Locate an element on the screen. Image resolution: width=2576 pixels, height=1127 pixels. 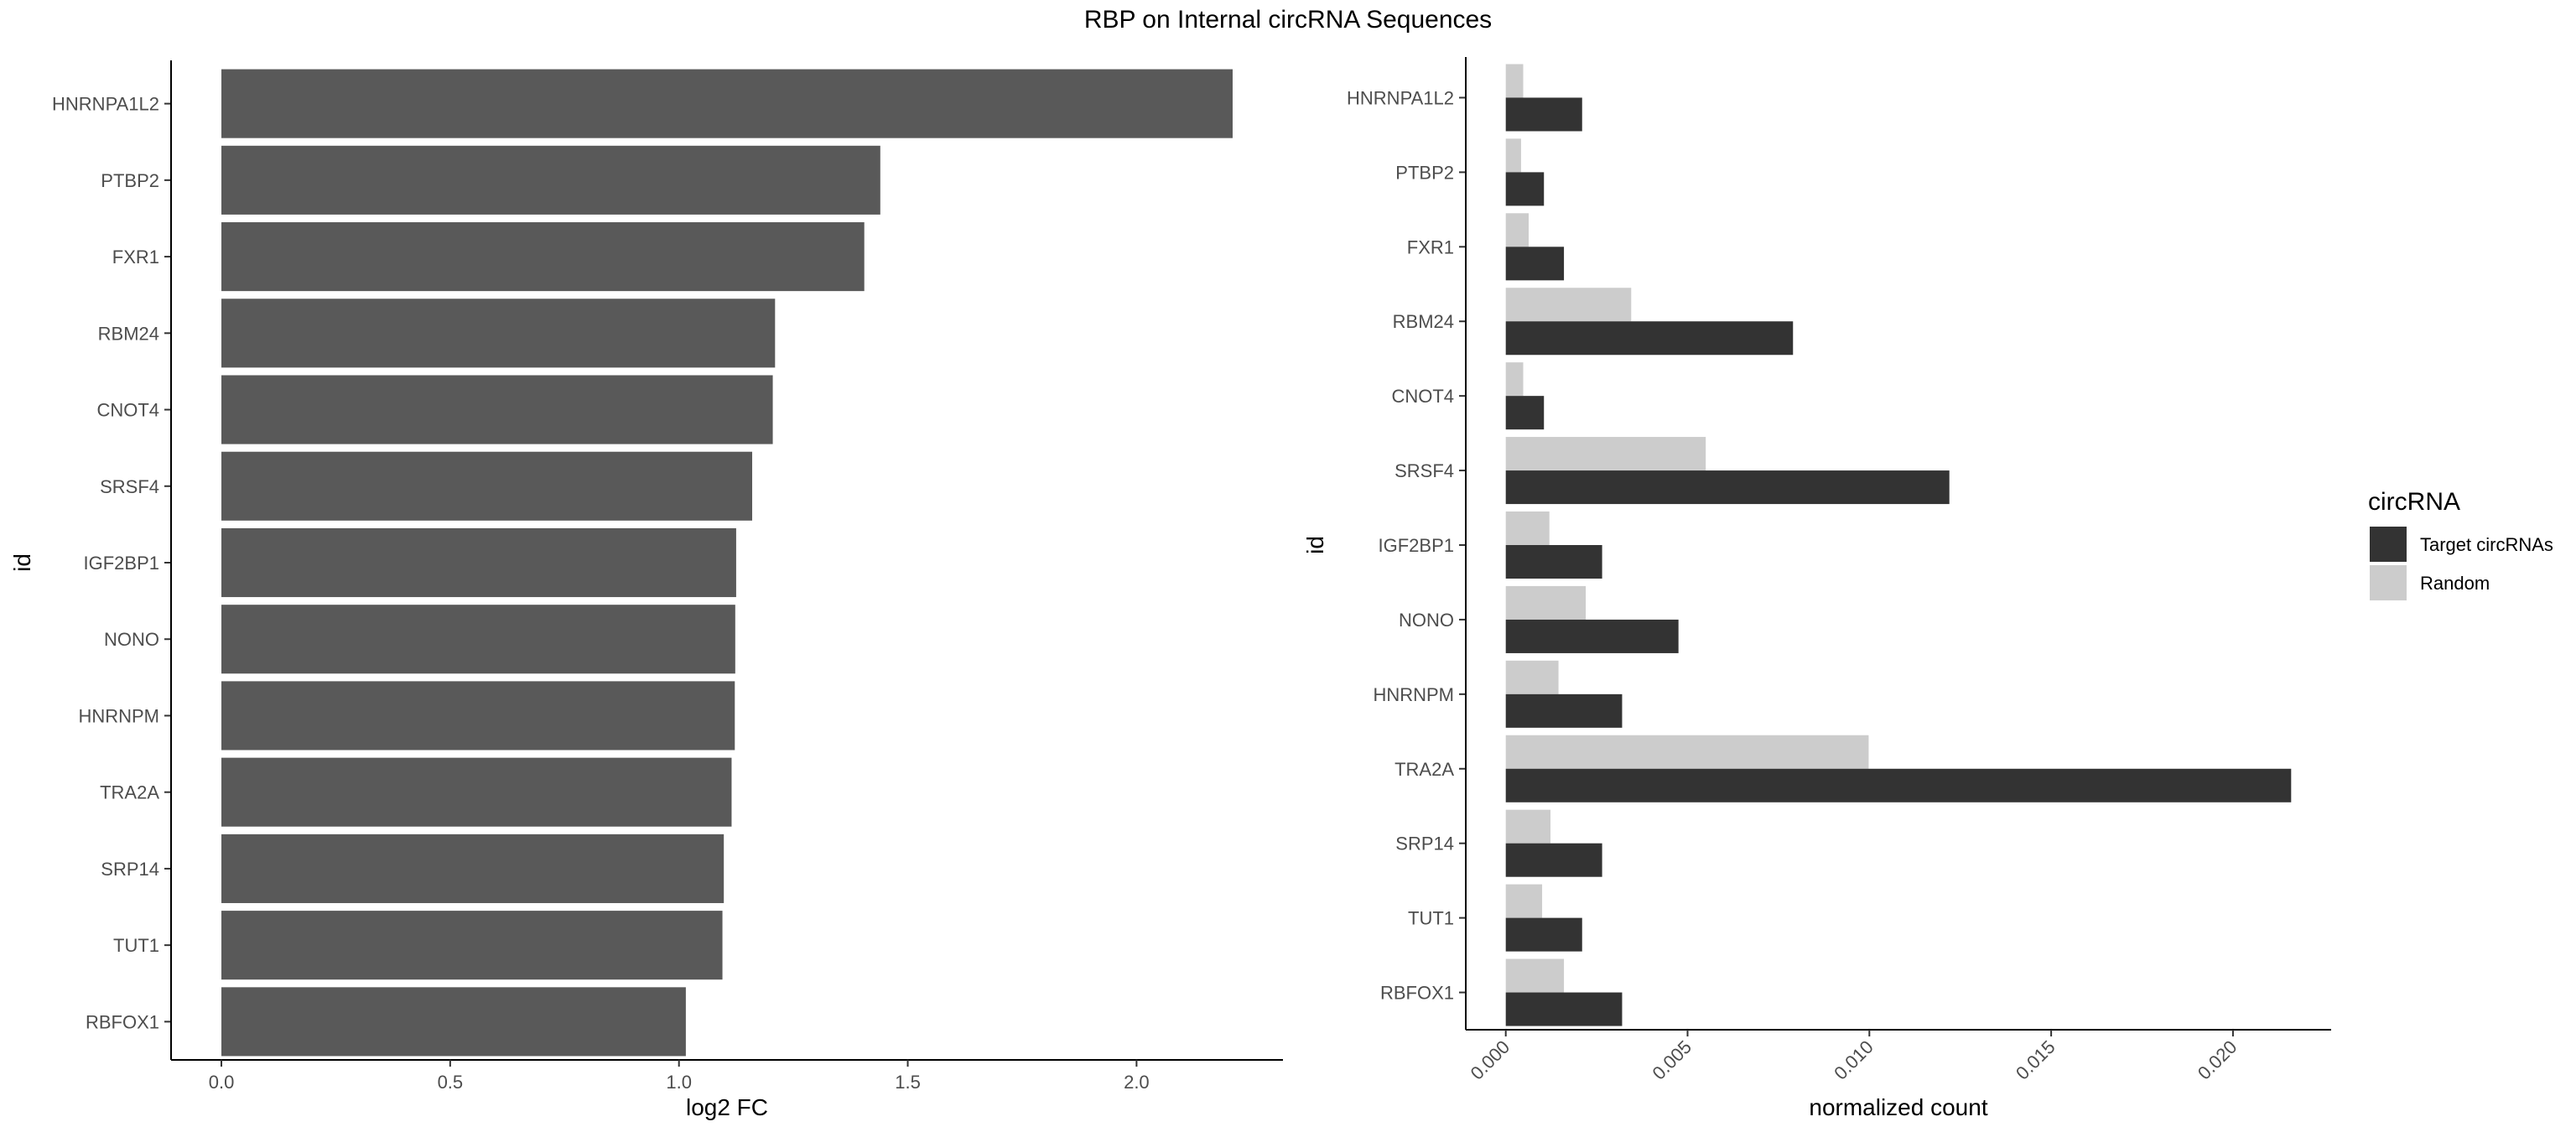
bar-random-fxr1 is located at coordinates (1517, 230).